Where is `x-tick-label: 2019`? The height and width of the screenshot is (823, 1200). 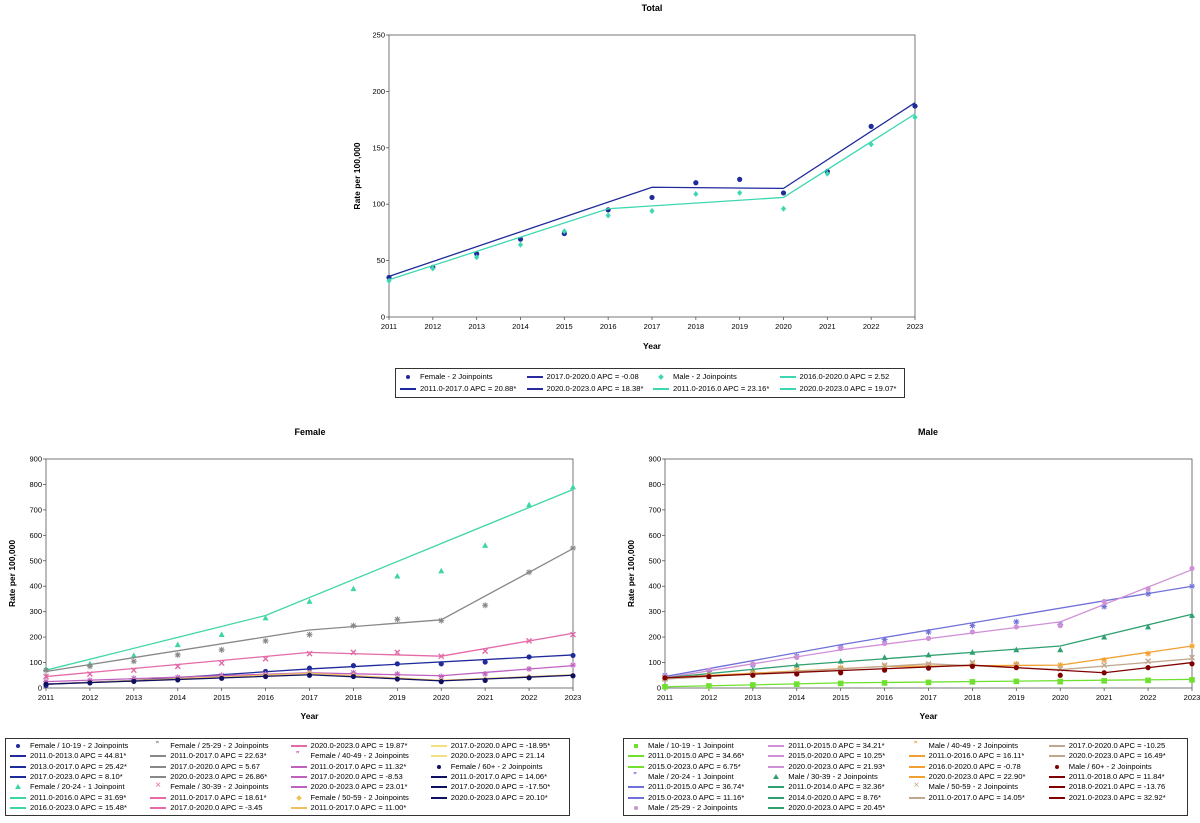 x-tick-label: 2019 is located at coordinates (1016, 697).